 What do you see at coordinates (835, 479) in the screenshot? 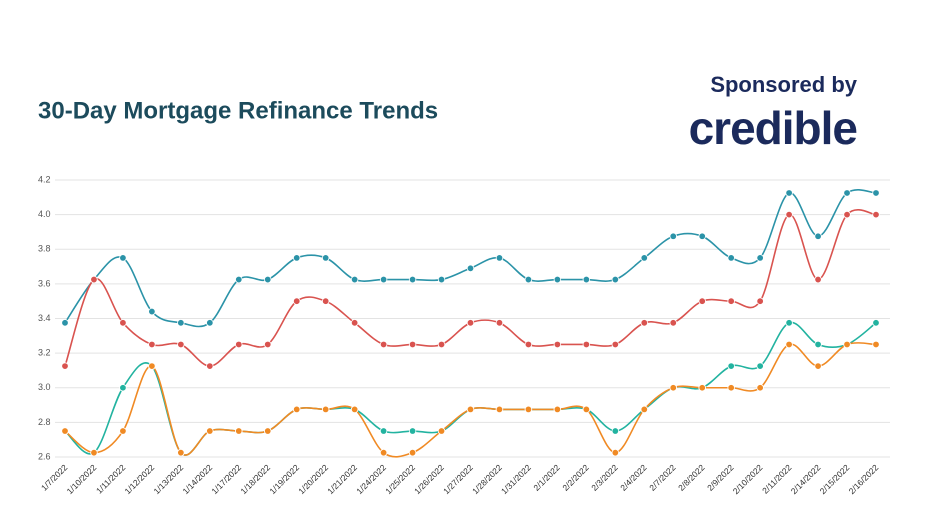
I see `x-tick-label: 2/15/2022` at bounding box center [835, 479].